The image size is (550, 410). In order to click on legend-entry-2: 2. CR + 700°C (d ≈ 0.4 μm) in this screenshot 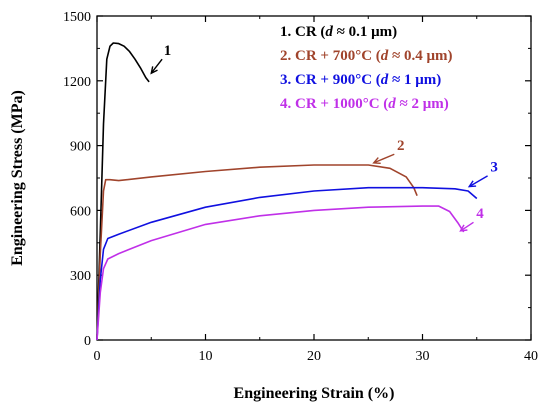, I will do `click(366, 56)`.